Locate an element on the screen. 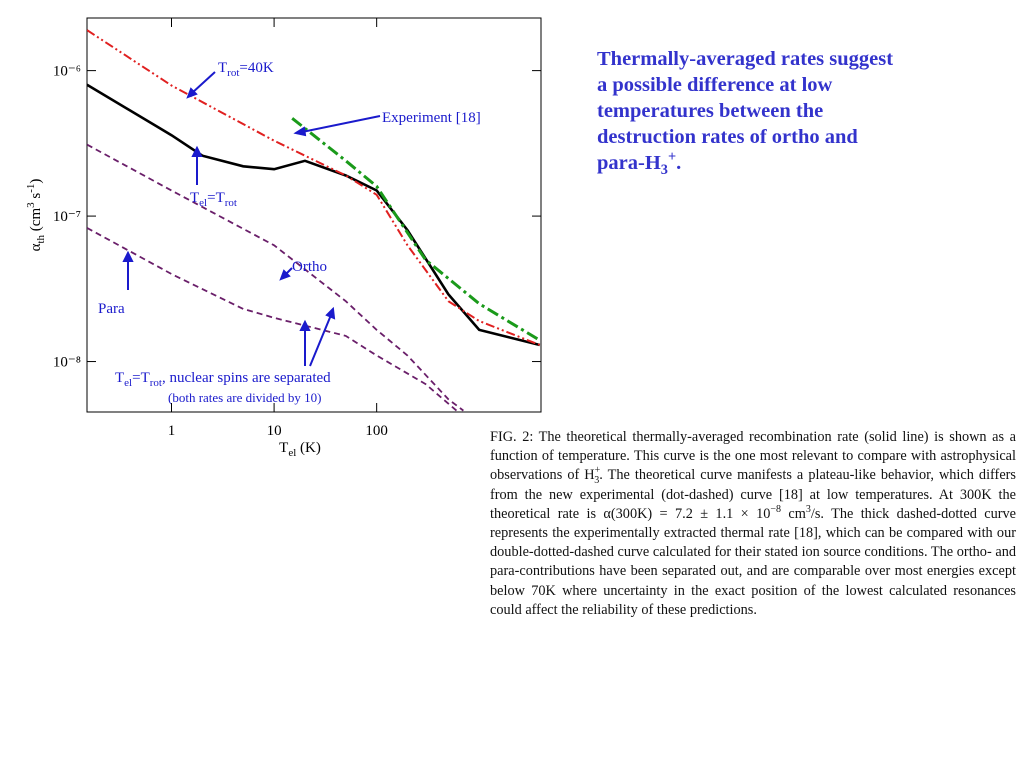  annotation: Tel=Trot is located at coordinates (213, 199).